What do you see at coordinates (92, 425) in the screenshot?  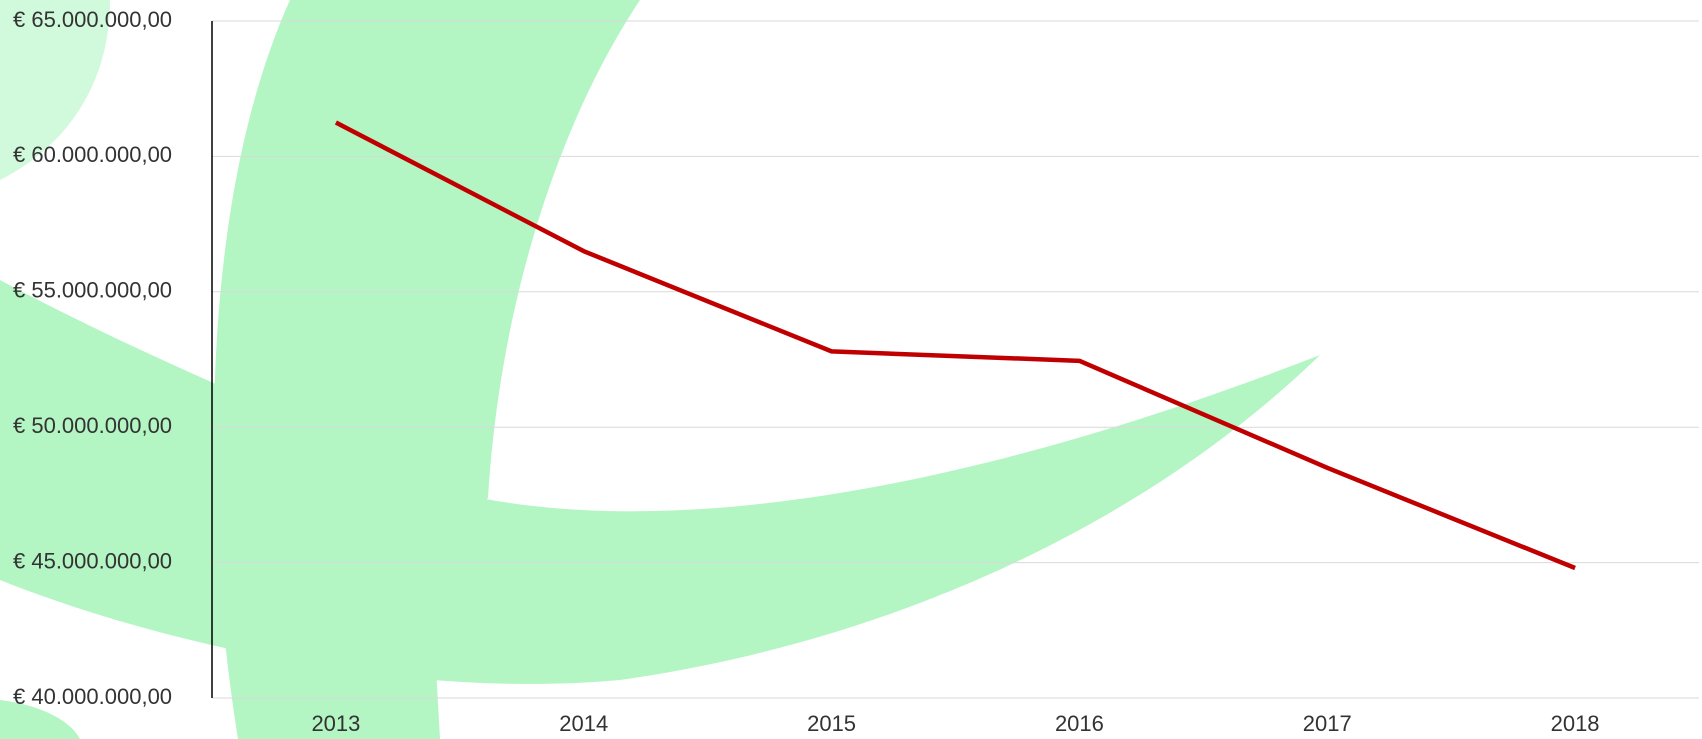 I see `y-tick-label: € 50.000.000,00` at bounding box center [92, 425].